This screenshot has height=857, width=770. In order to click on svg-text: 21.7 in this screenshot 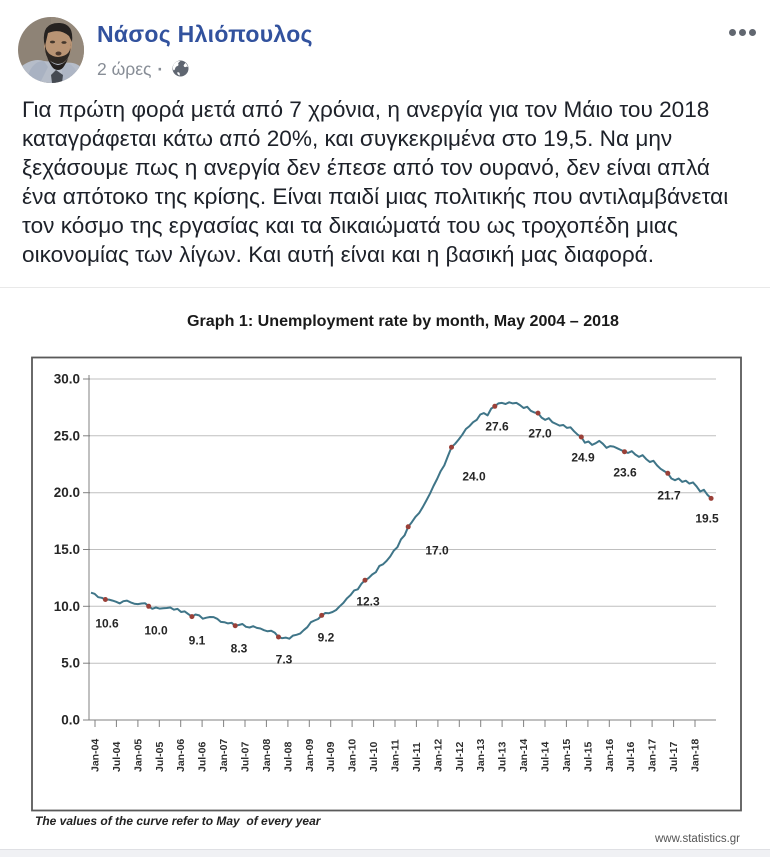, I will do `click(669, 496)`.